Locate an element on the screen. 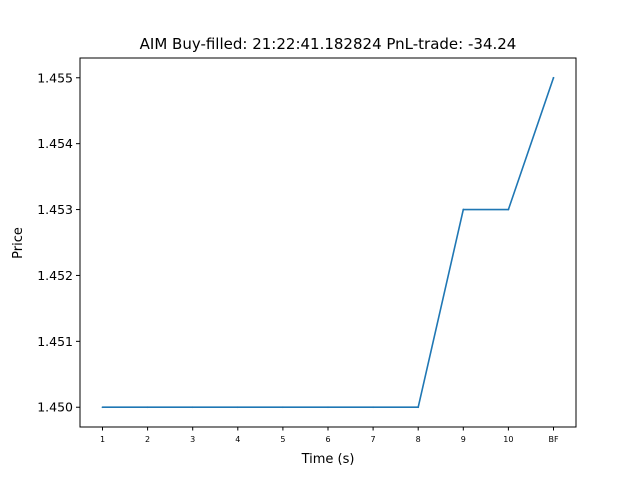 The width and height of the screenshot is (640, 480). y-tick-label: 1.452 is located at coordinates (55, 275).